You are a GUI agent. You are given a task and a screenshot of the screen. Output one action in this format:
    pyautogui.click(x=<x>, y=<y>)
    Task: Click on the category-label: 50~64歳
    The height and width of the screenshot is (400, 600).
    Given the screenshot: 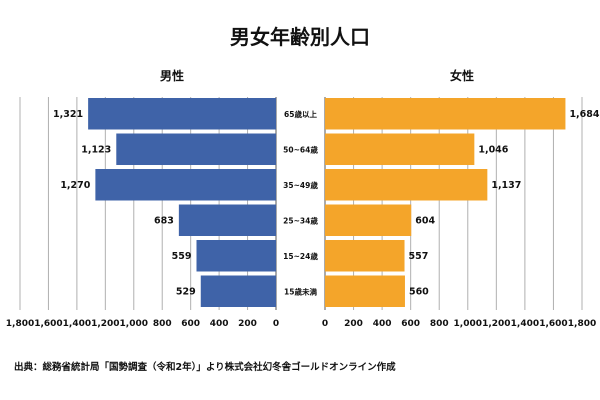 What is the action you would take?
    pyautogui.click(x=300, y=149)
    